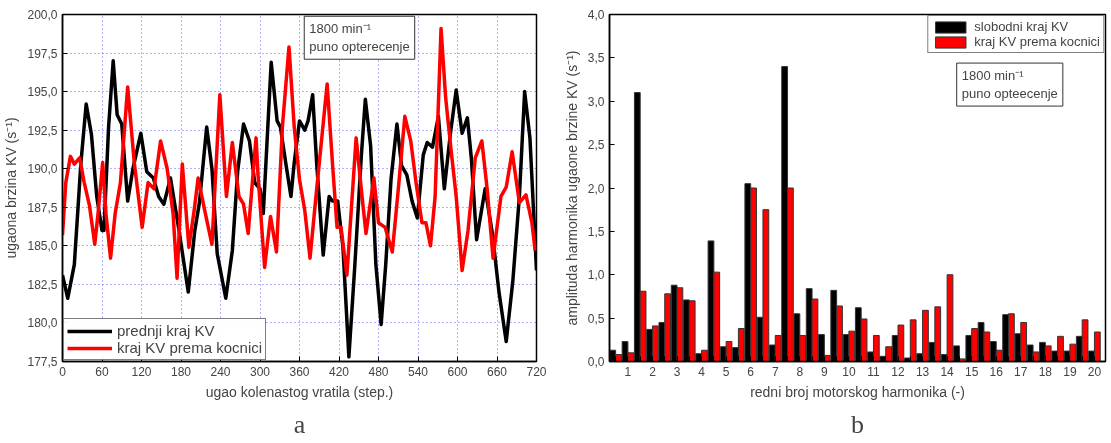 The width and height of the screenshot is (1111, 443). What do you see at coordinates (874, 371) in the screenshot?
I see `x-tick-label: 11` at bounding box center [874, 371].